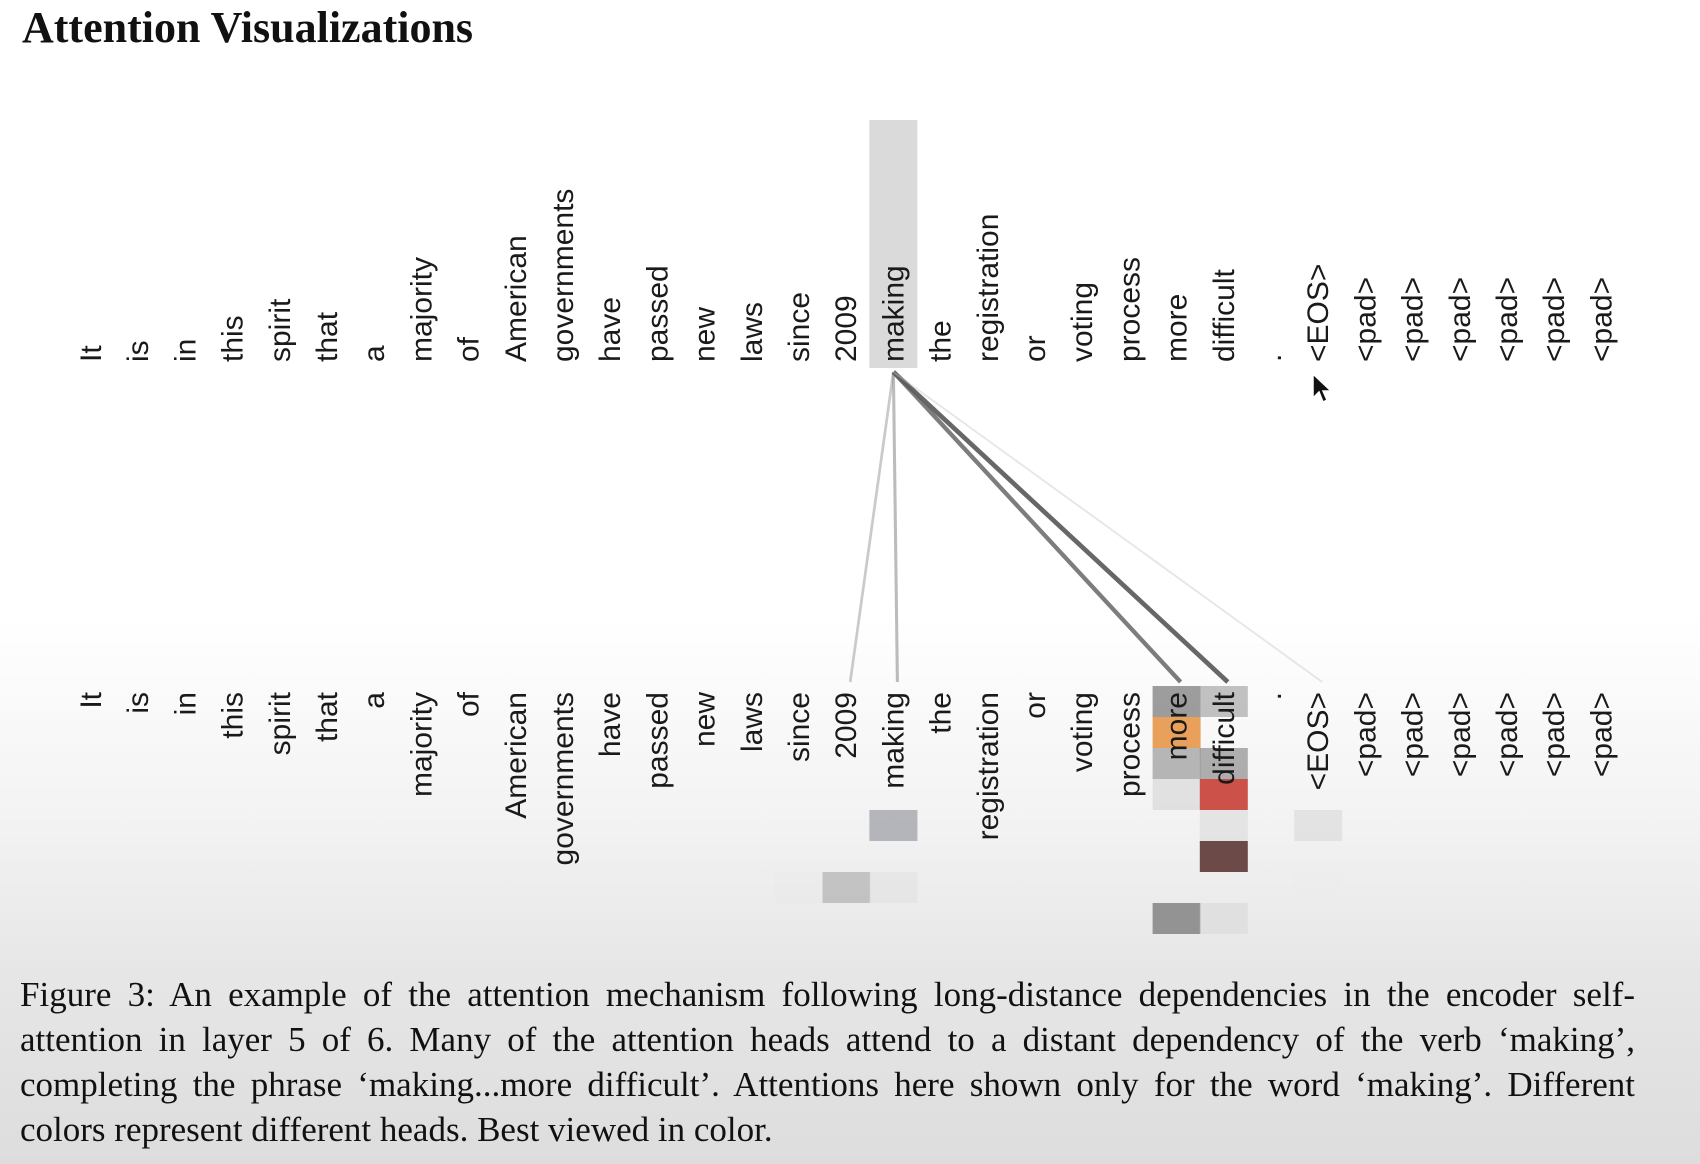 Image resolution: width=1700 pixels, height=1164 pixels. I want to click on source-token: difficult, so click(1224, 315).